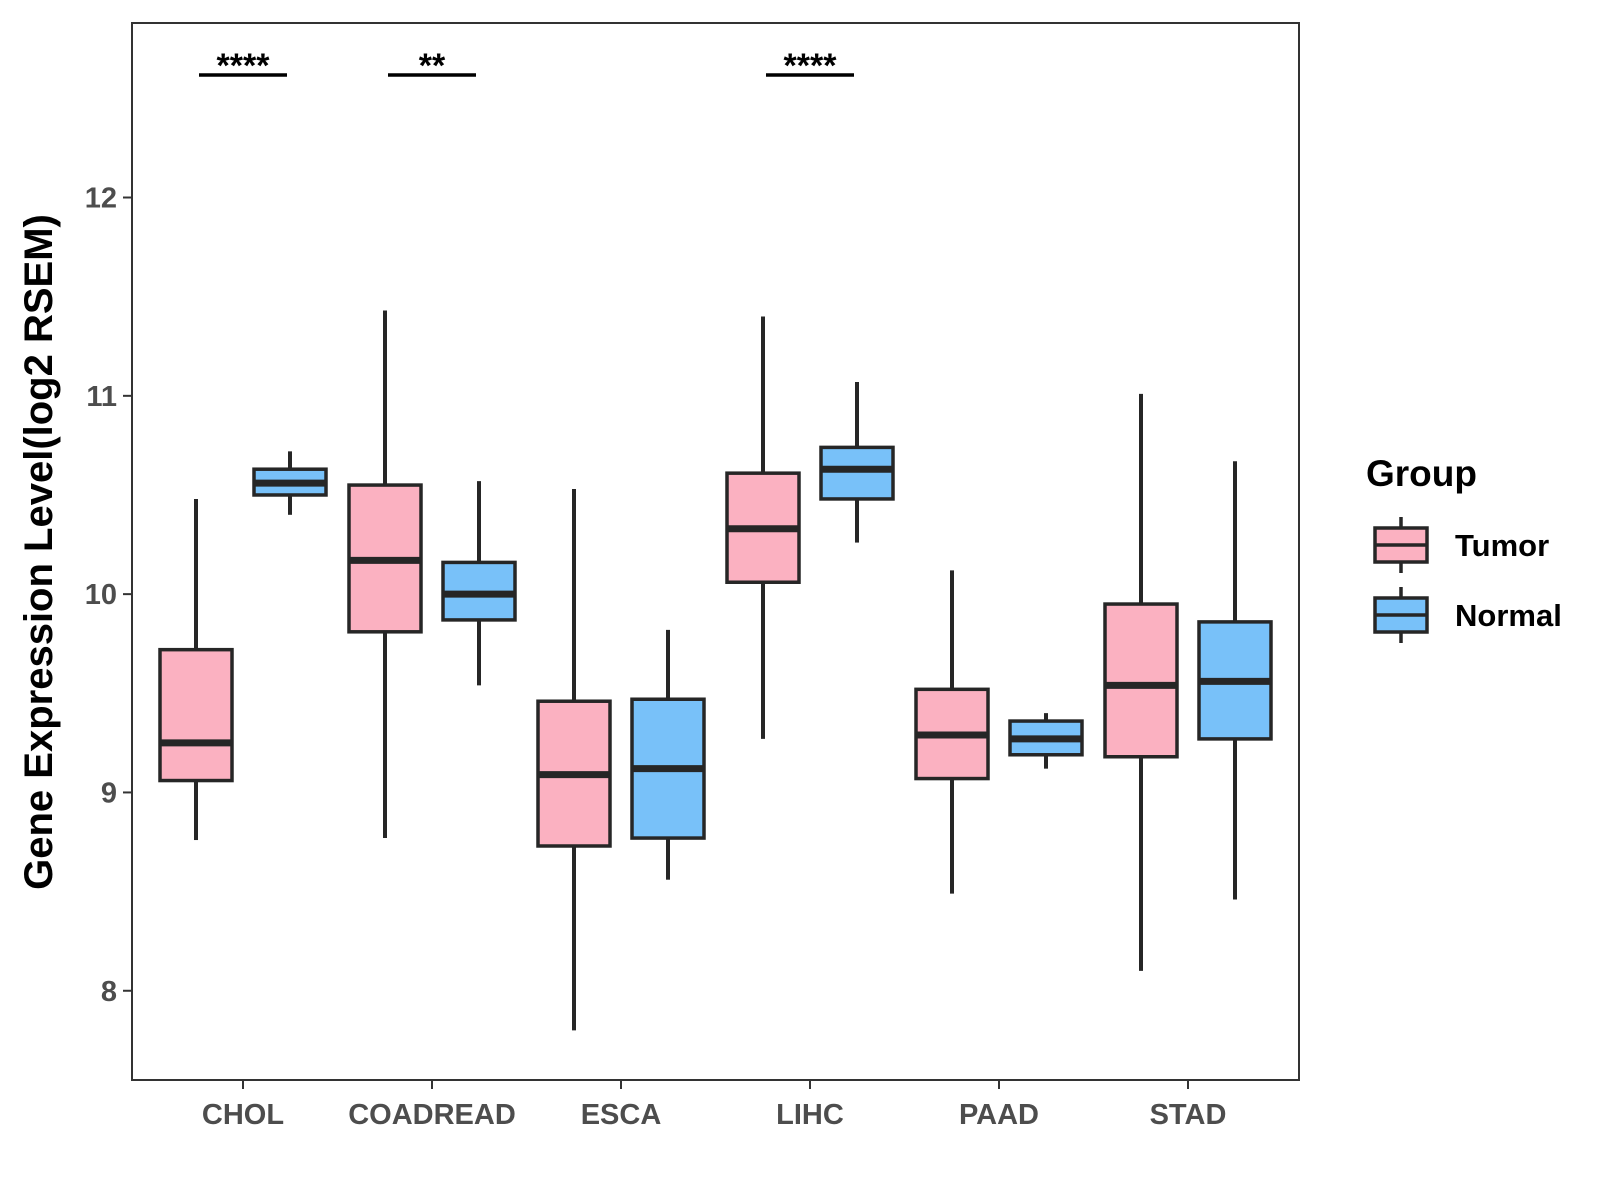 This screenshot has width=1600, height=1200. I want to click on box-normal-paad, so click(1046, 741).